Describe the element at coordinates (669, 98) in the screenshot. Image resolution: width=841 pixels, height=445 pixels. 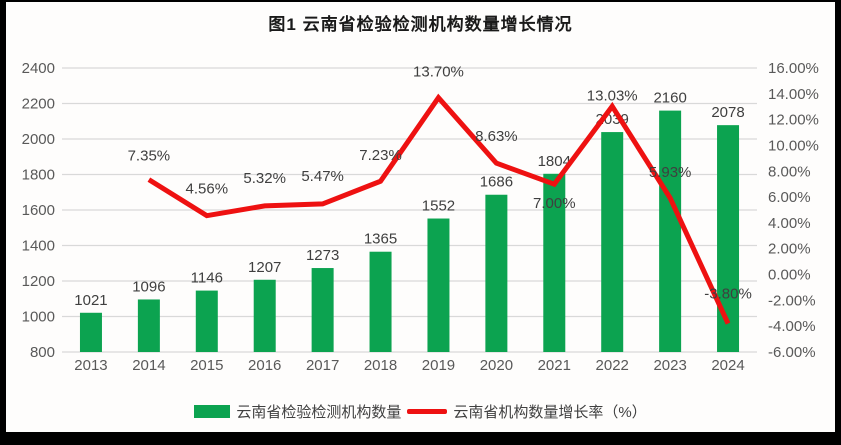
I see `bar-value-label: 2160` at that location.